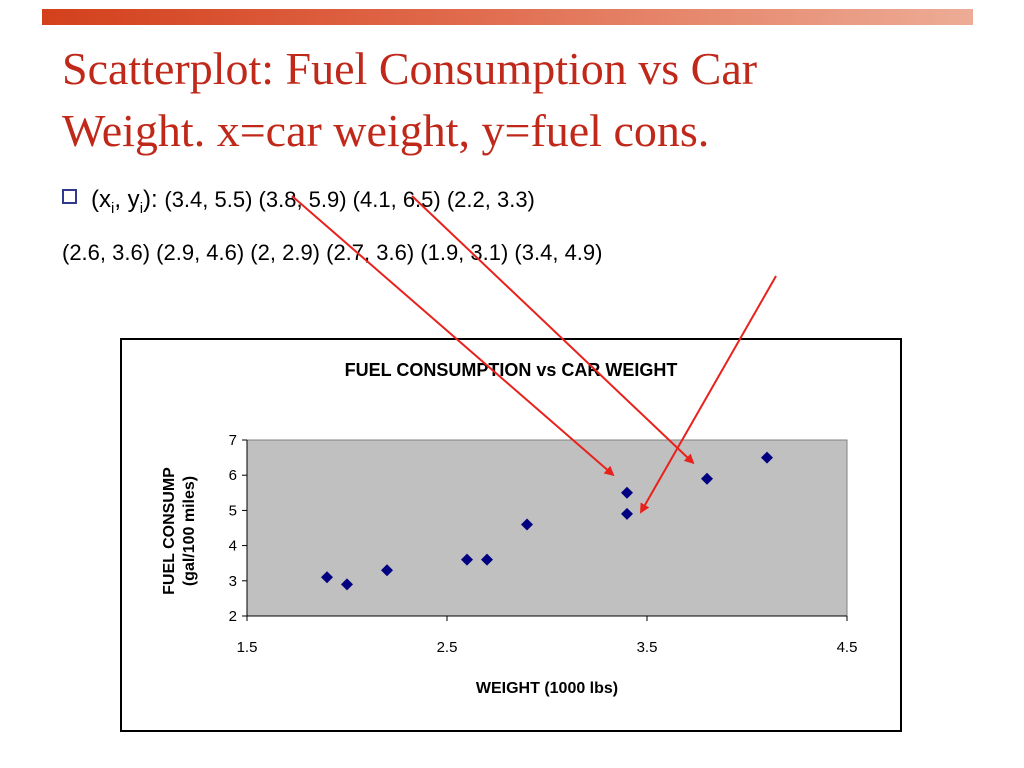  What do you see at coordinates (101, 199) in the screenshot?
I see `bullet-lead: (x` at bounding box center [101, 199].